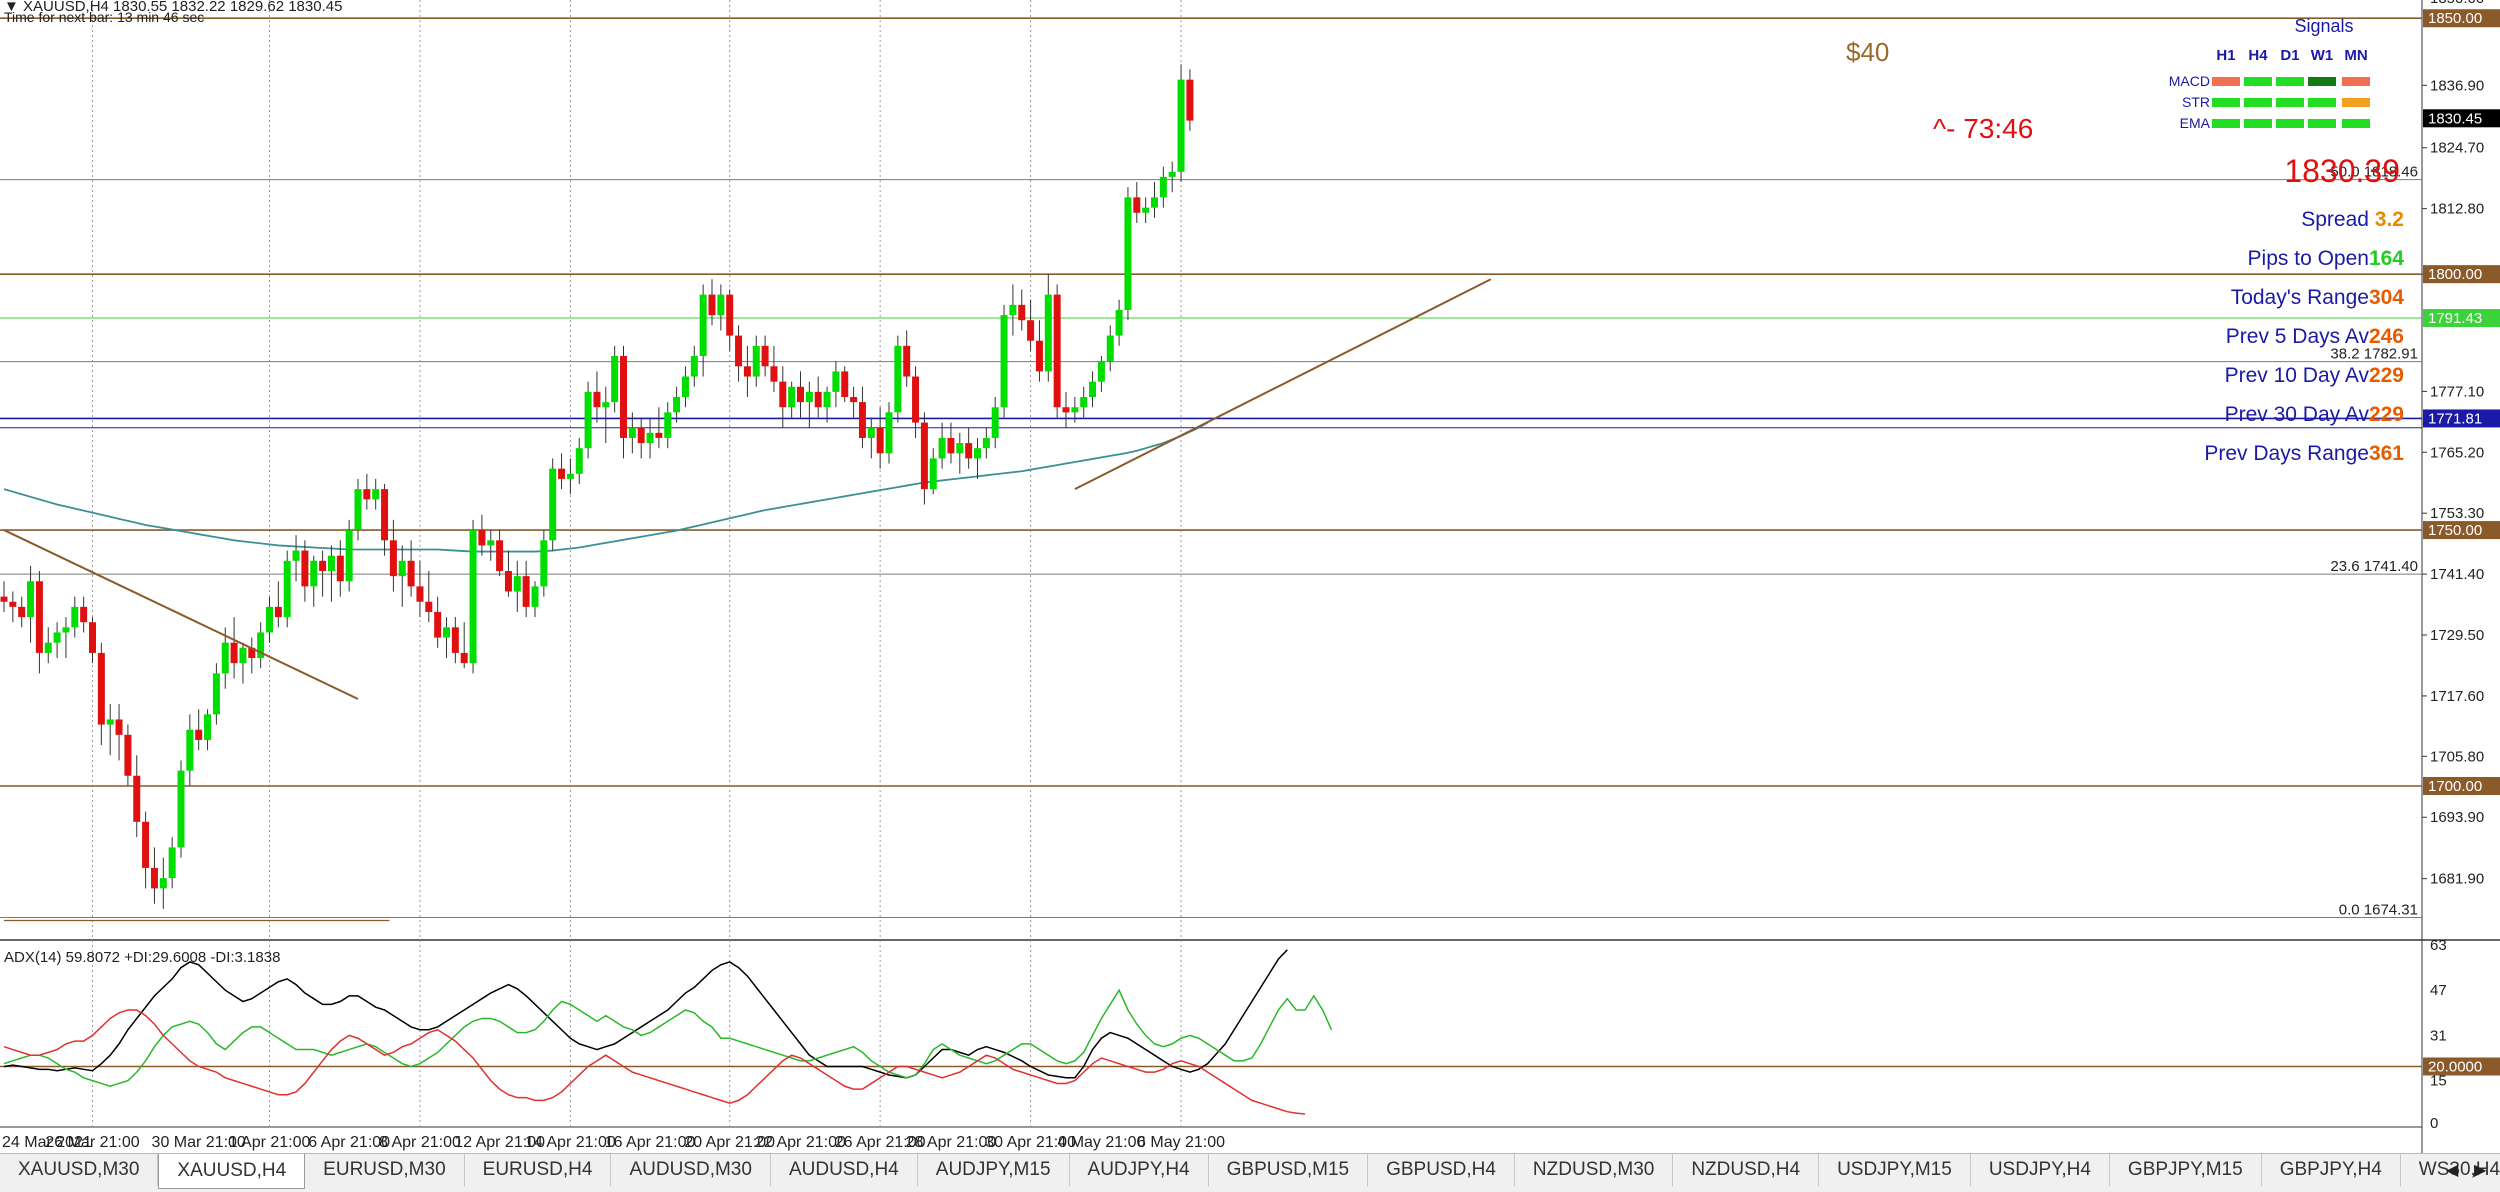 This screenshot has height=1192, width=2500. I want to click on countdown-label: ^- 73:46, so click(1983, 128).